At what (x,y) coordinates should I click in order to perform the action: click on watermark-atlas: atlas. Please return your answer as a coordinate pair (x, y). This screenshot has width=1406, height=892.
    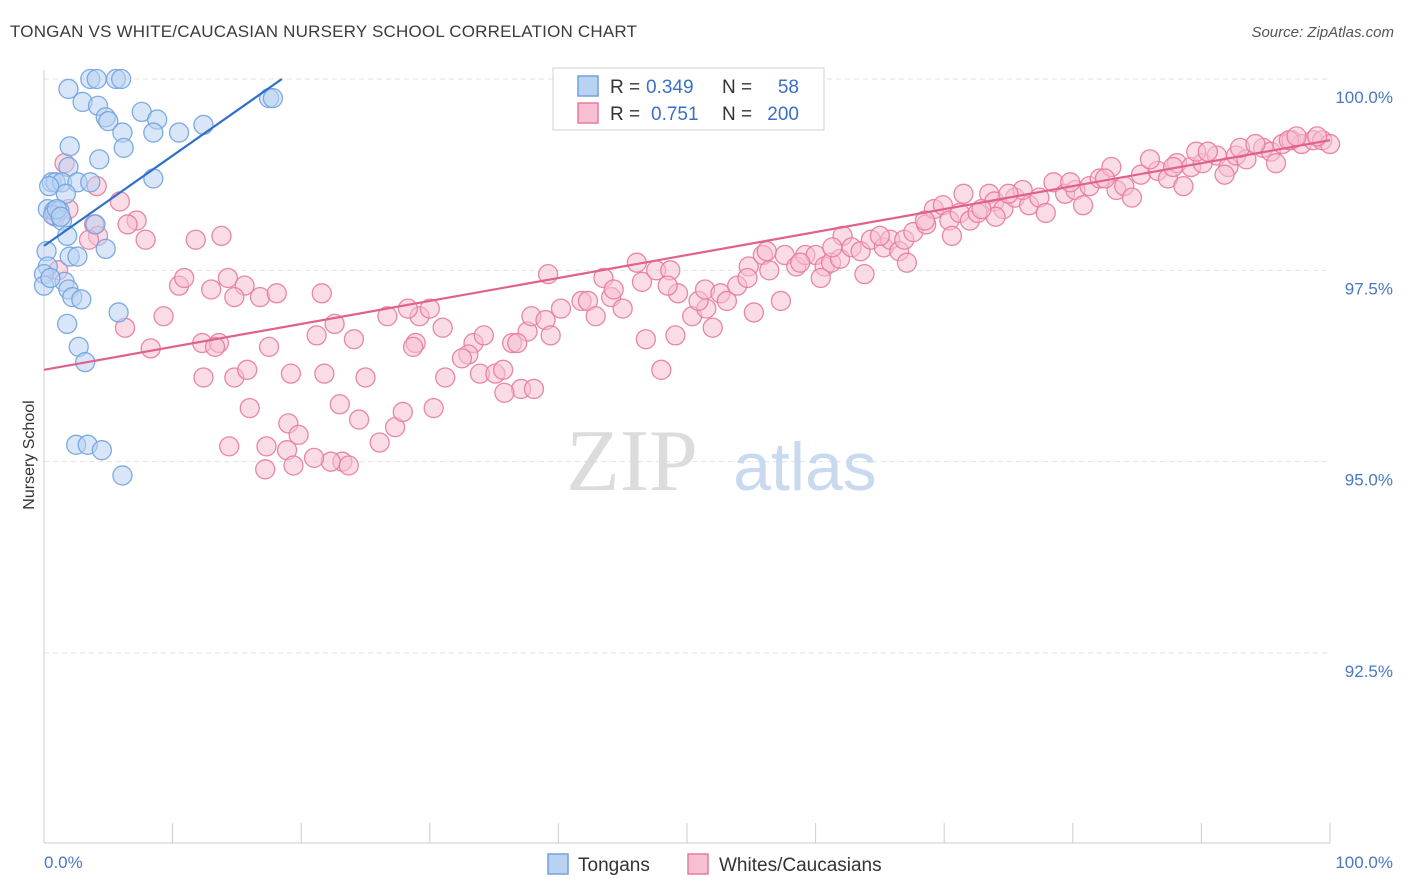
    Looking at the image, I should click on (805, 467).